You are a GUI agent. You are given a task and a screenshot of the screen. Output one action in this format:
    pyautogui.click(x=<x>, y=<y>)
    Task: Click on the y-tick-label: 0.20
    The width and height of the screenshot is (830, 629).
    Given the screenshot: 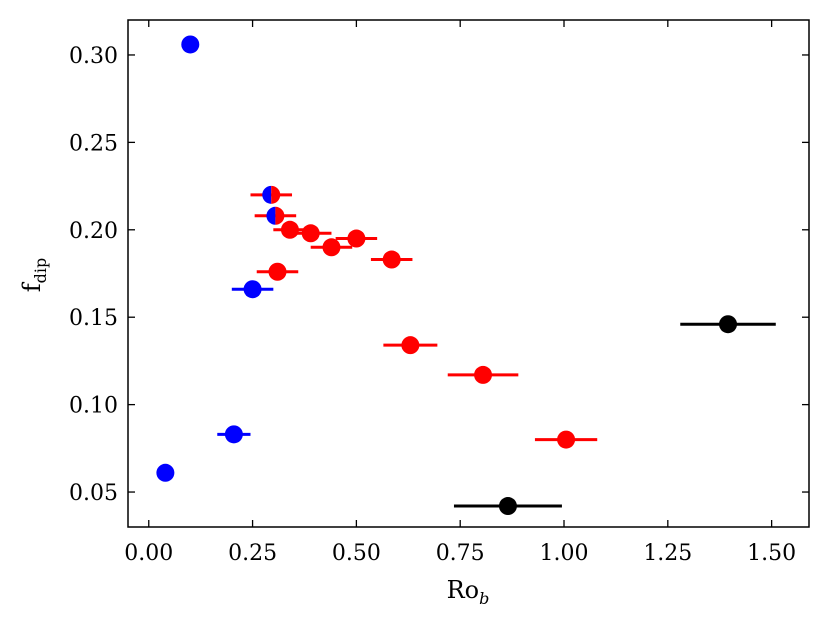 What is the action you would take?
    pyautogui.click(x=93, y=231)
    